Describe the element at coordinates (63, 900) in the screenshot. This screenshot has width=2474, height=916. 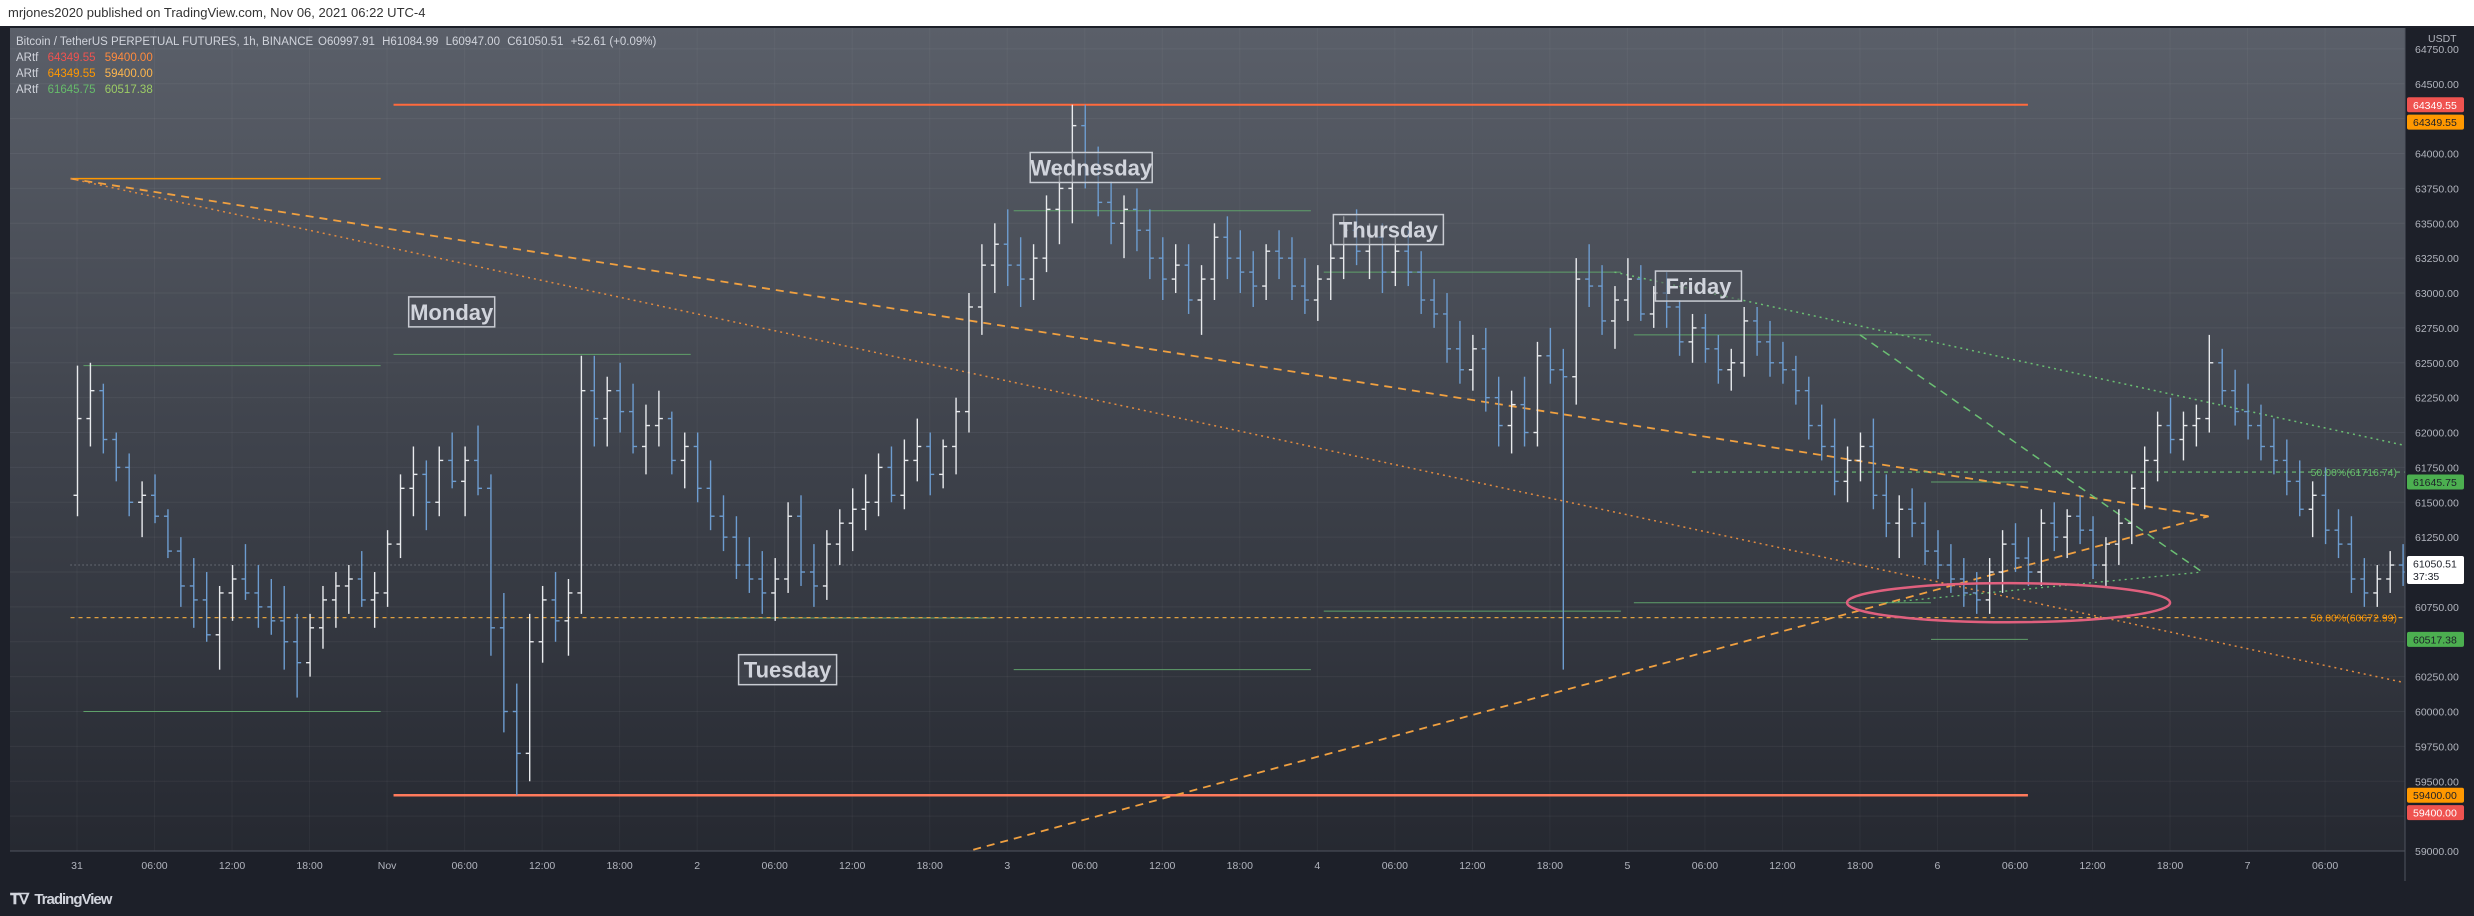
I see `tradingview-logo: 𝐓∇ TradingView` at that location.